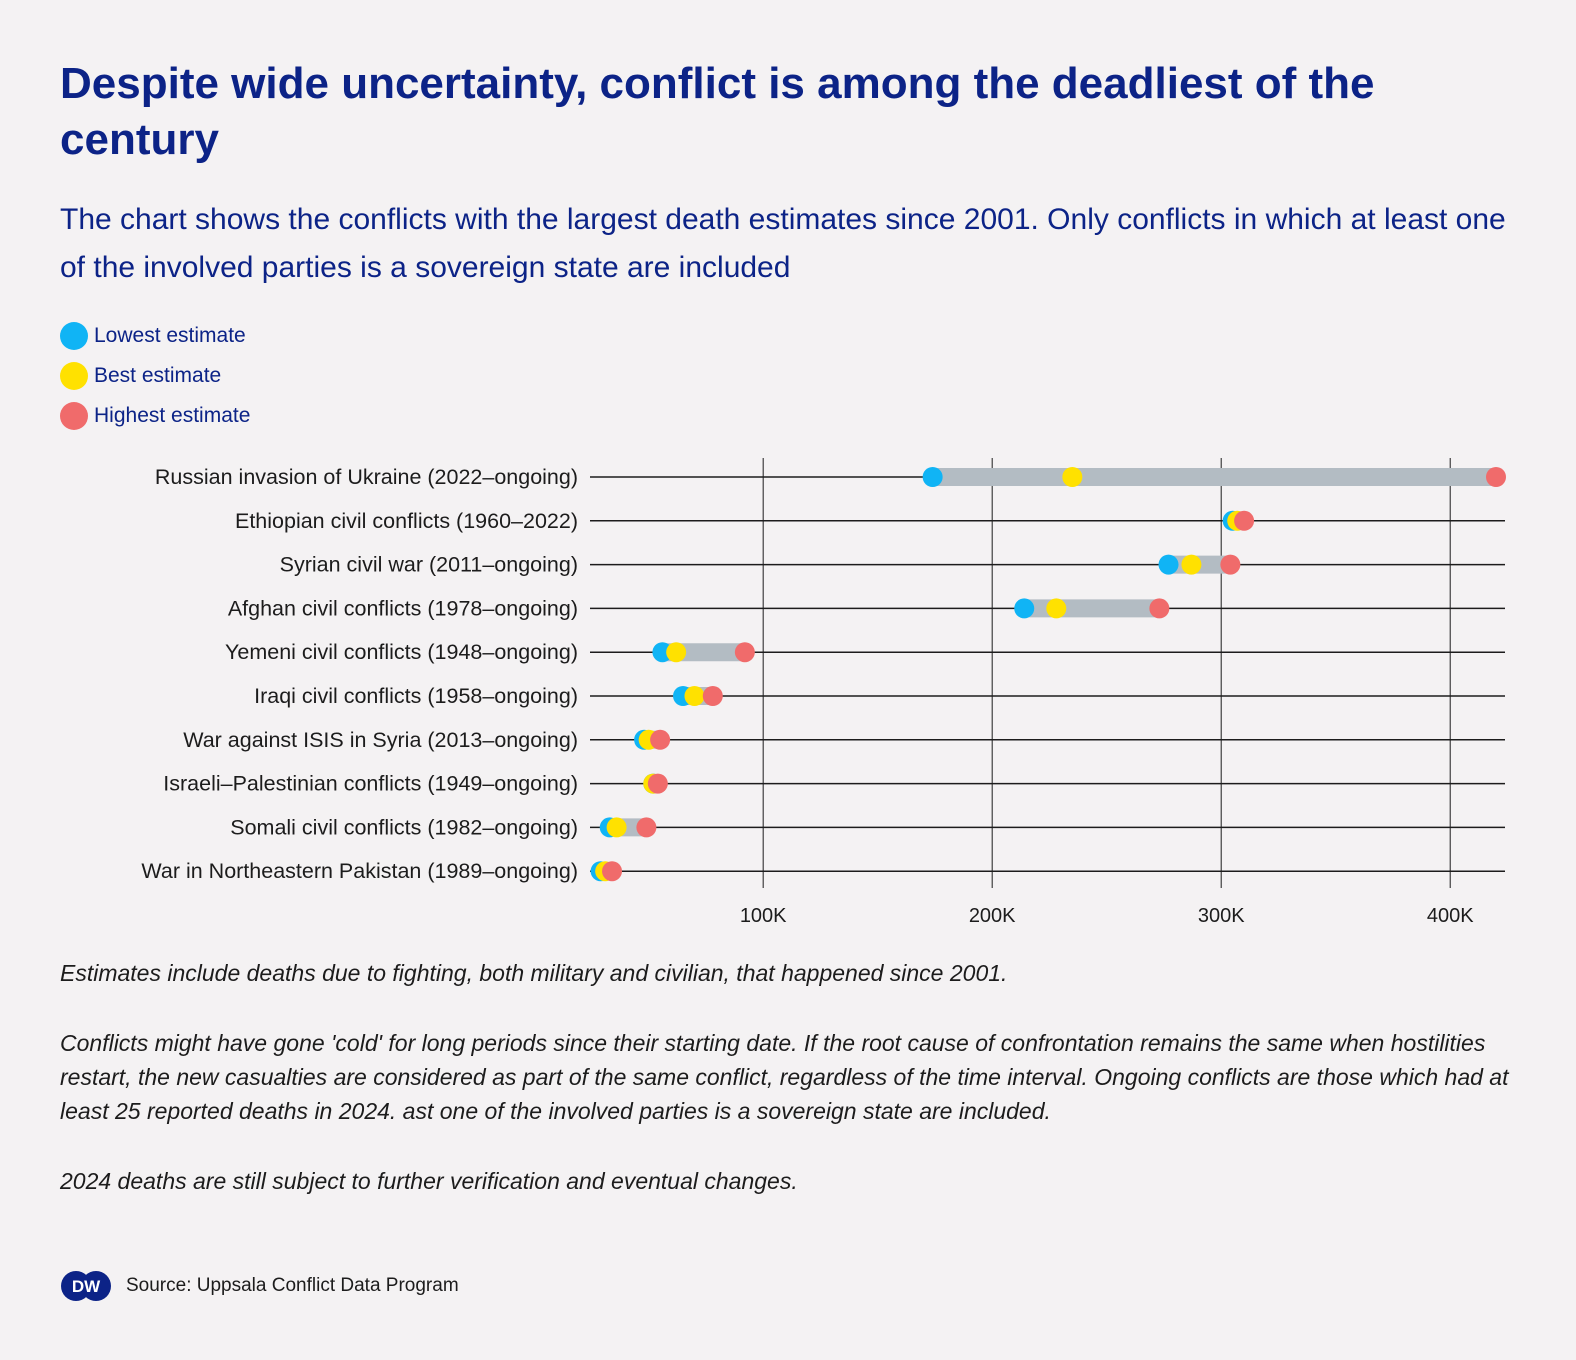  I want to click on row-label: Somali civil conflicts (1982–ongoing), so click(404, 827).